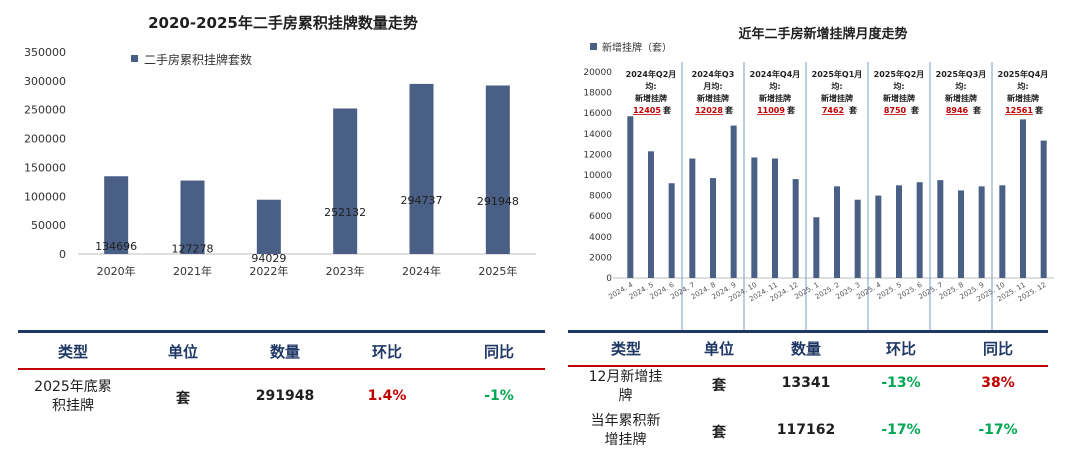 This screenshot has height=450, width=1069. Describe the element at coordinates (1023, 74) in the screenshot. I see `annotation-text: 2025年Q4月` at that location.